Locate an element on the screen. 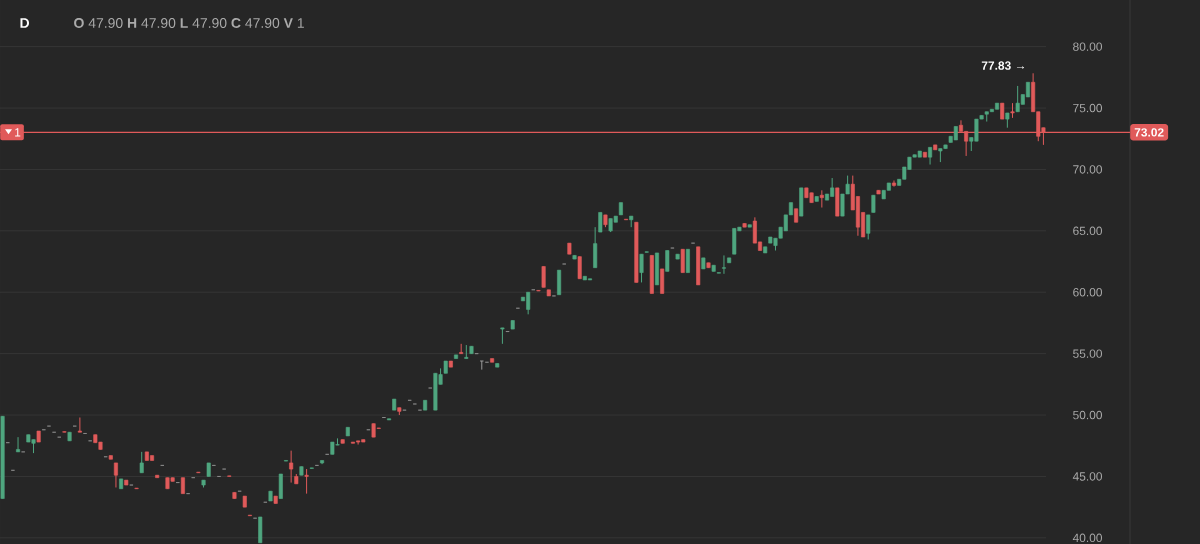 This screenshot has height=544, width=1200. y-tick-label: 65.00 is located at coordinates (1088, 231).